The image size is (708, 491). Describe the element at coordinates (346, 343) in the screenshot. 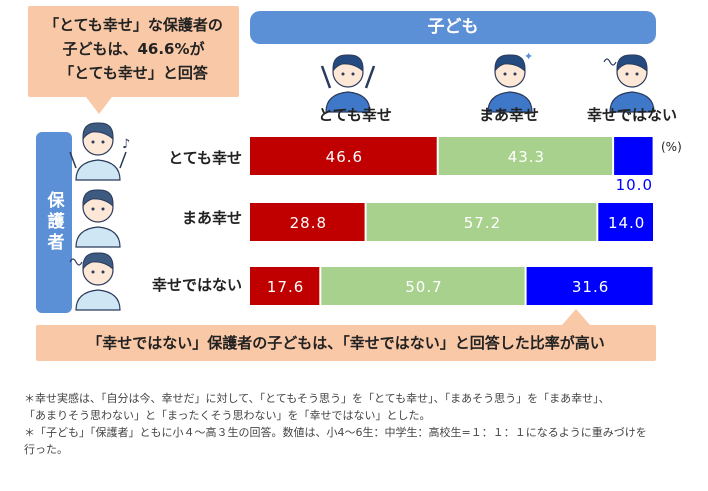

I see `callout-bottom: 「幸せではない」保護者の子どもは、「幸せではない」と回答した比率が高い` at that location.